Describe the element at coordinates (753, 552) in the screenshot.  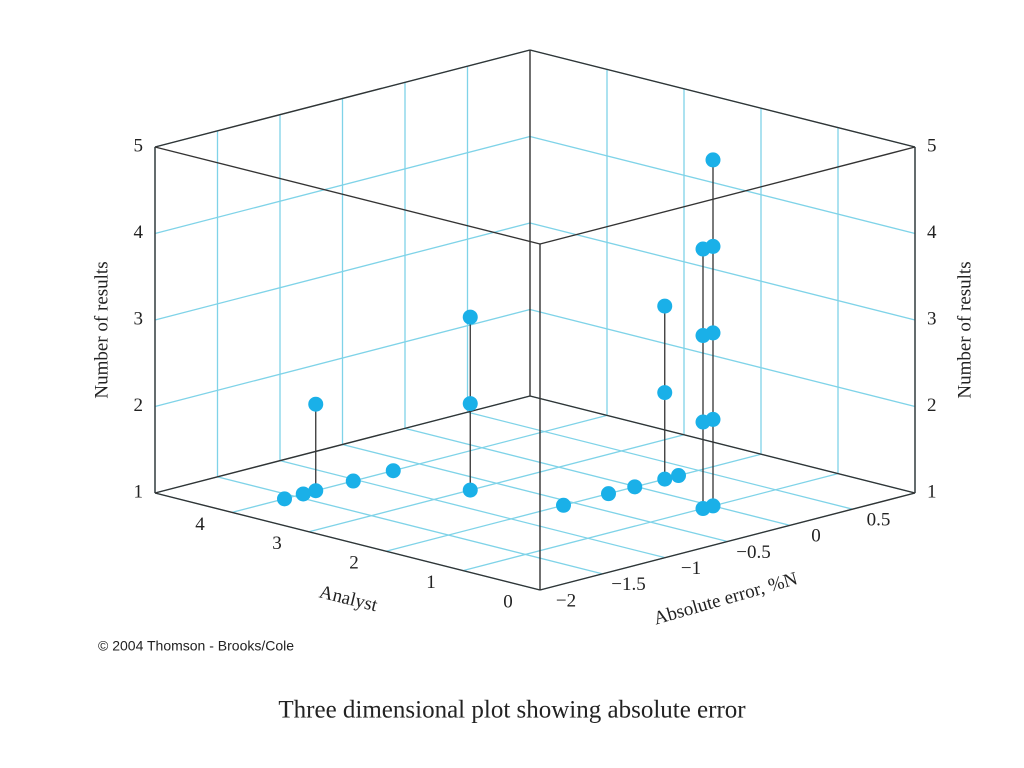
I see `x-tick-label: −0.5` at that location.